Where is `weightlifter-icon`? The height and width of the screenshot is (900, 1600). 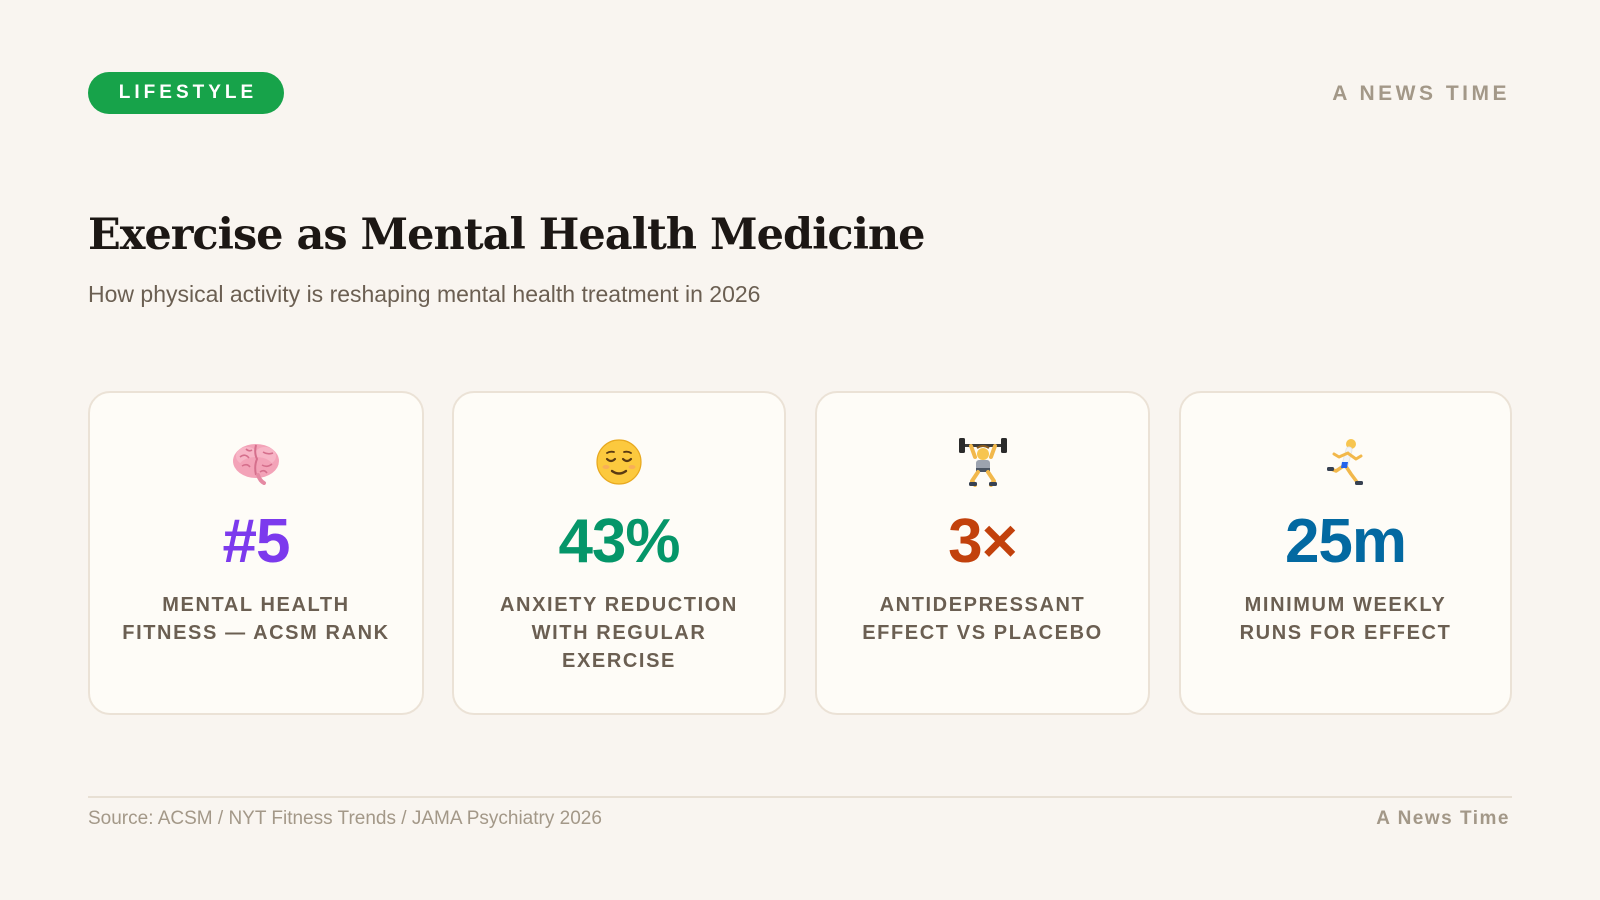 weightlifter-icon is located at coordinates (982, 462).